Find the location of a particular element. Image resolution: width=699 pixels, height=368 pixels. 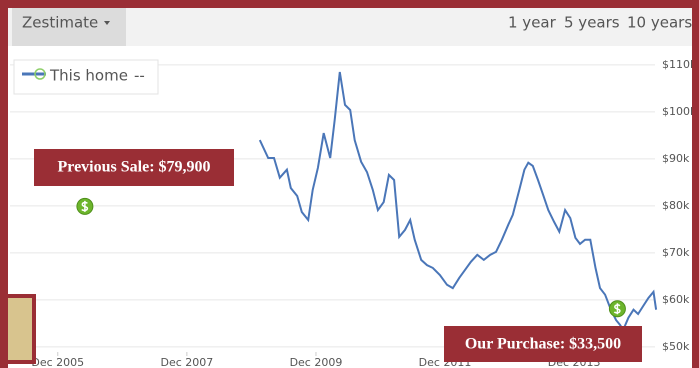

x-tick-label: Dec 2005 is located at coordinates (57, 362).